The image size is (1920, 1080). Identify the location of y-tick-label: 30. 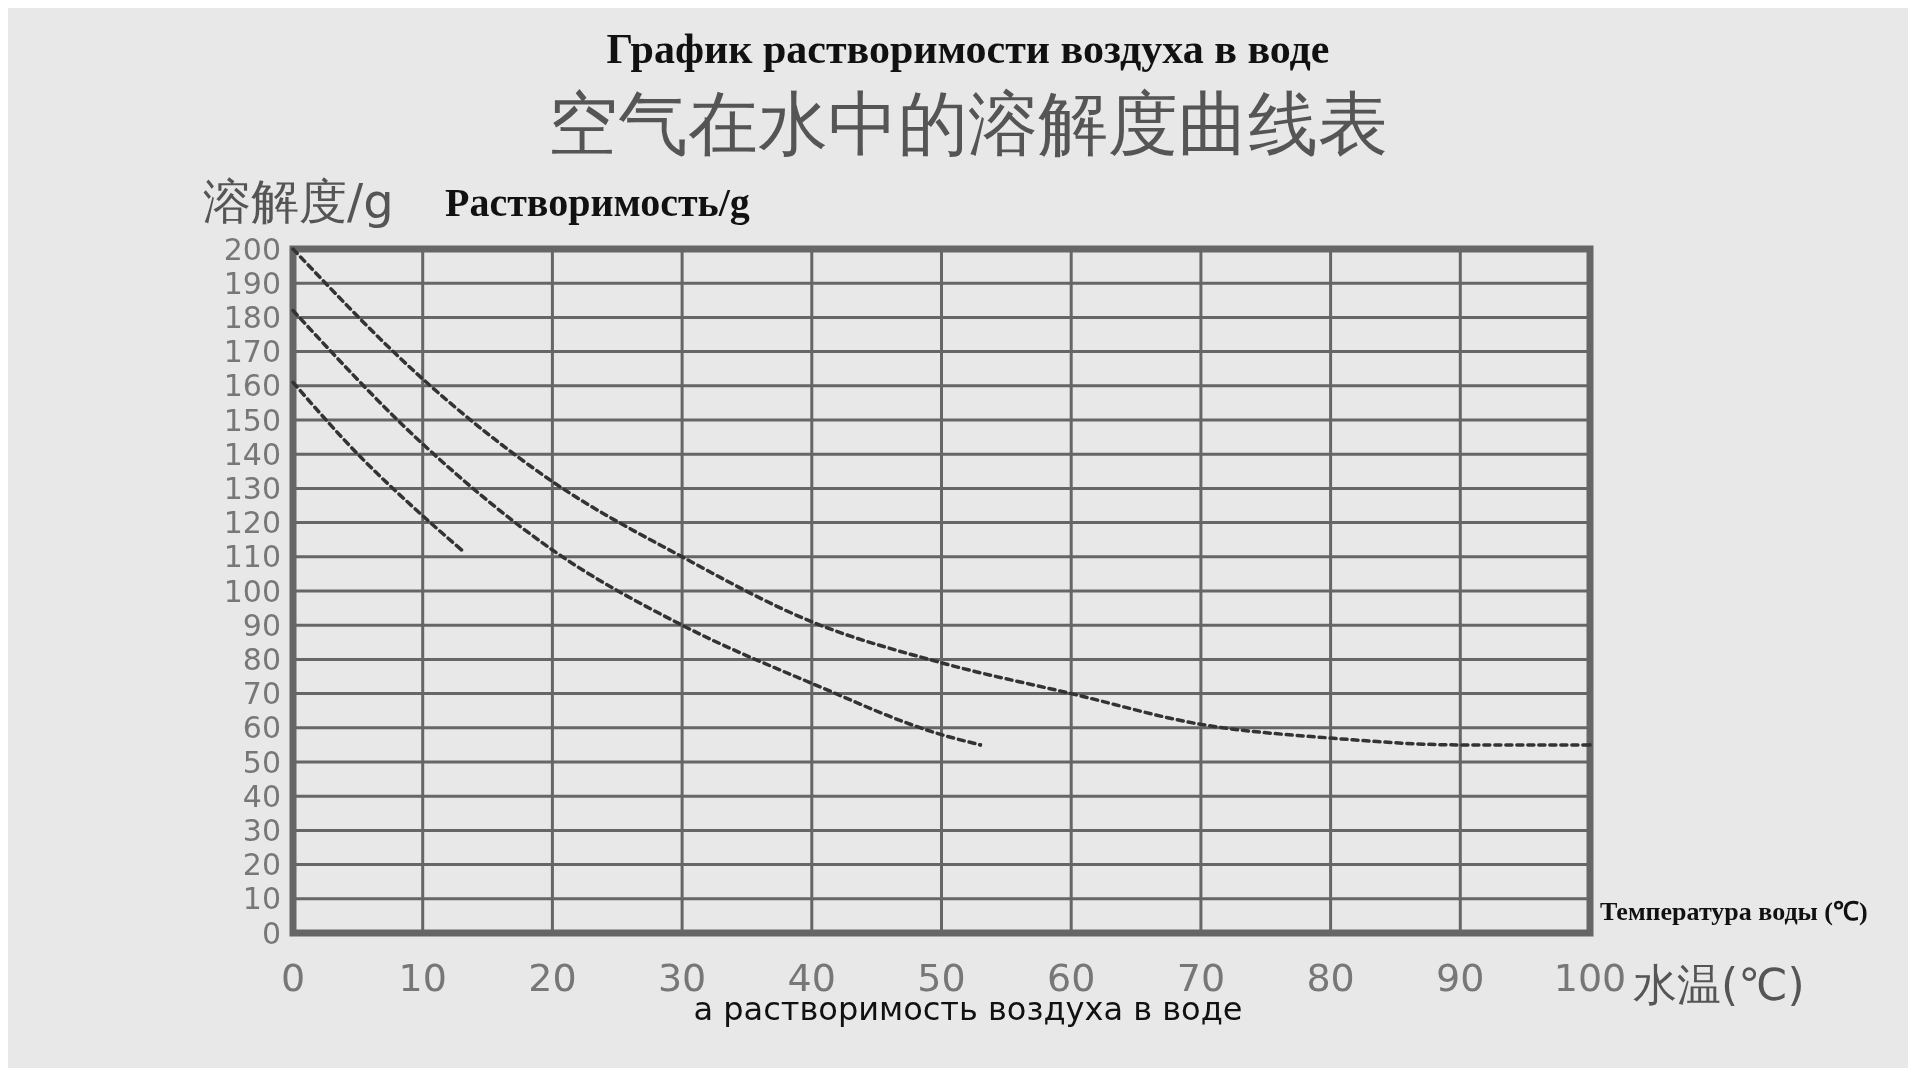
(261, 830).